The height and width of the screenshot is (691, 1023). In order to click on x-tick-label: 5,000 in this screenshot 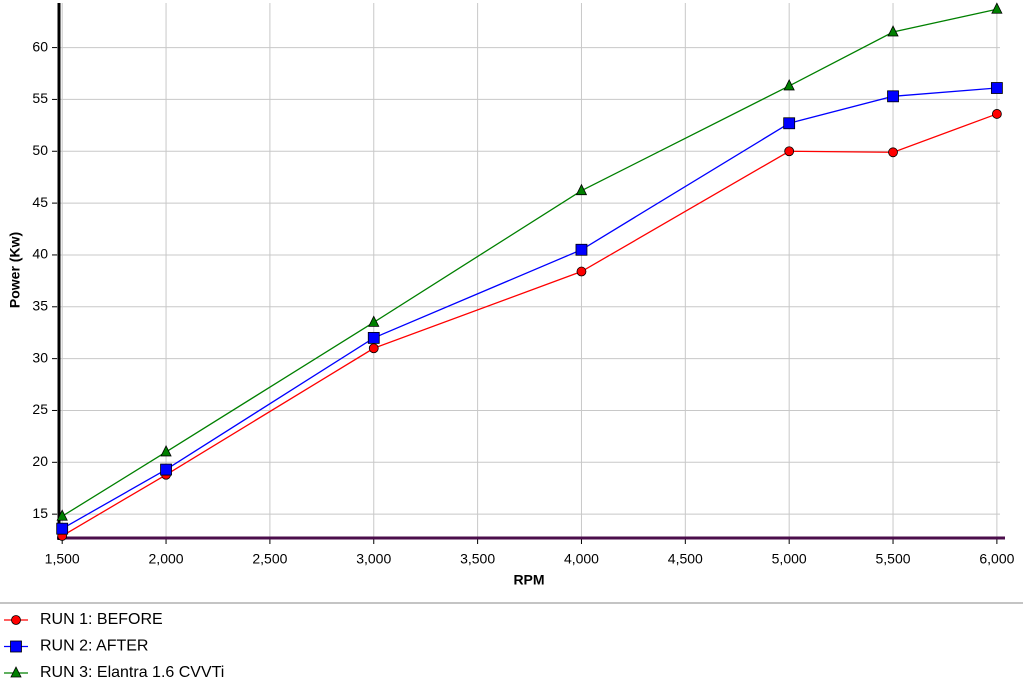, I will do `click(789, 559)`.